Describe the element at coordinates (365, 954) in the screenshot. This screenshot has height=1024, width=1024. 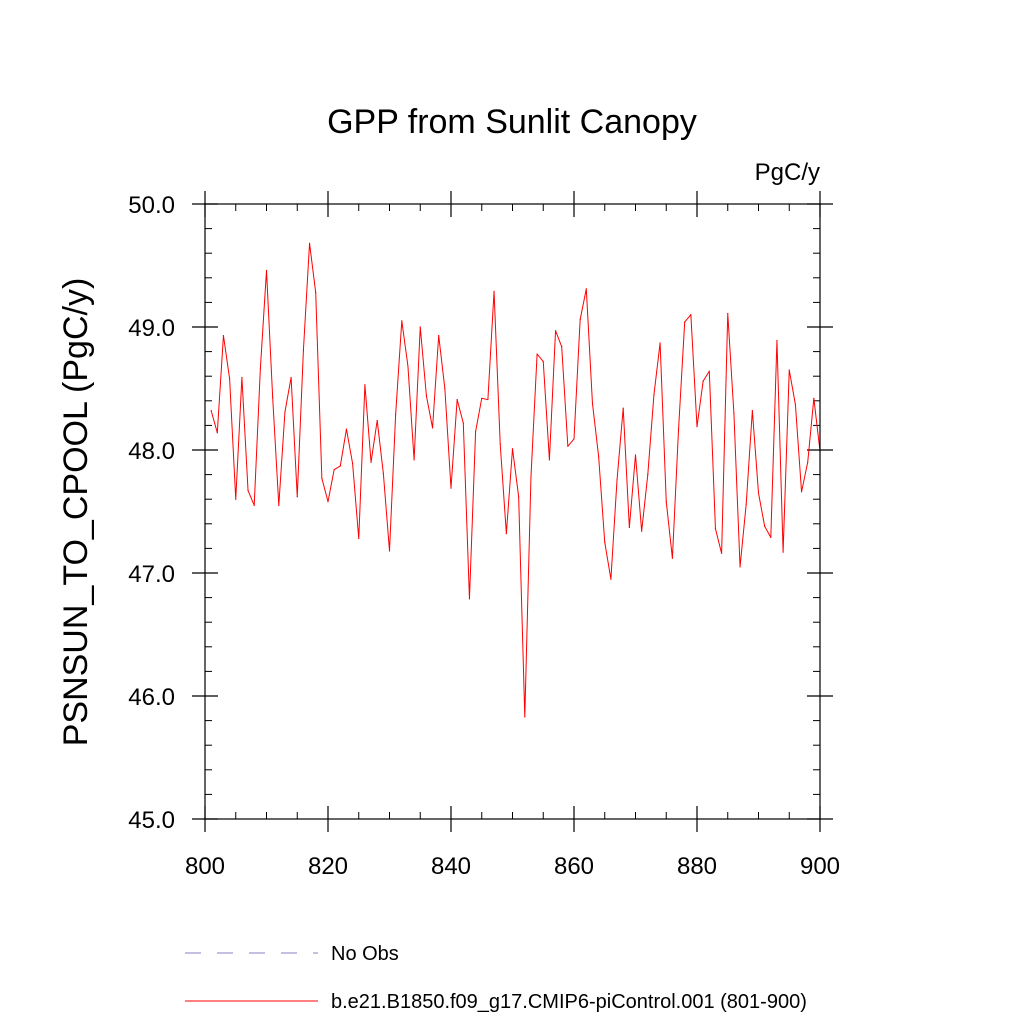
I see `legend-label-no-obs: No Obs` at that location.